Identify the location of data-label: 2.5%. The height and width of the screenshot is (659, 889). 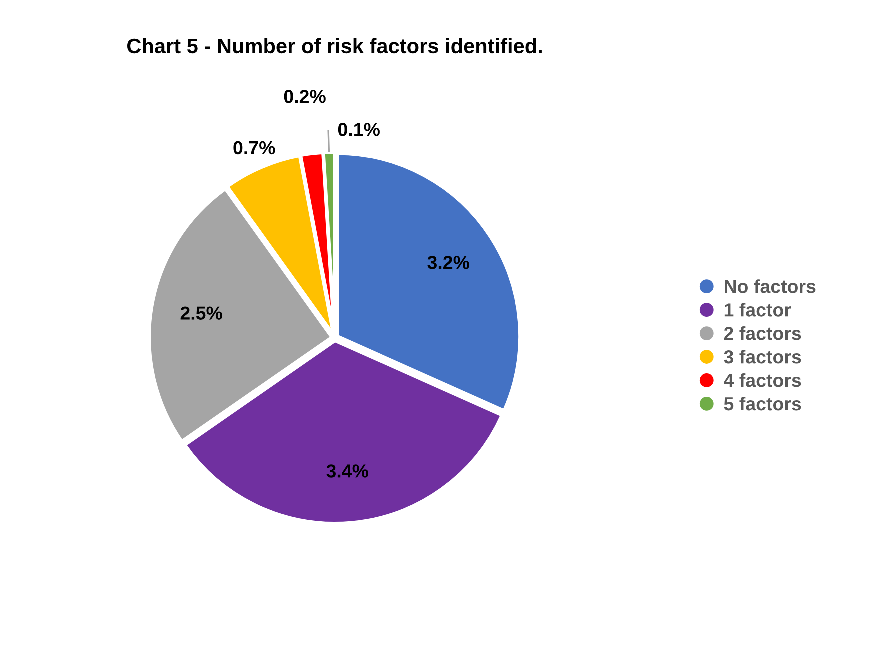
(201, 313).